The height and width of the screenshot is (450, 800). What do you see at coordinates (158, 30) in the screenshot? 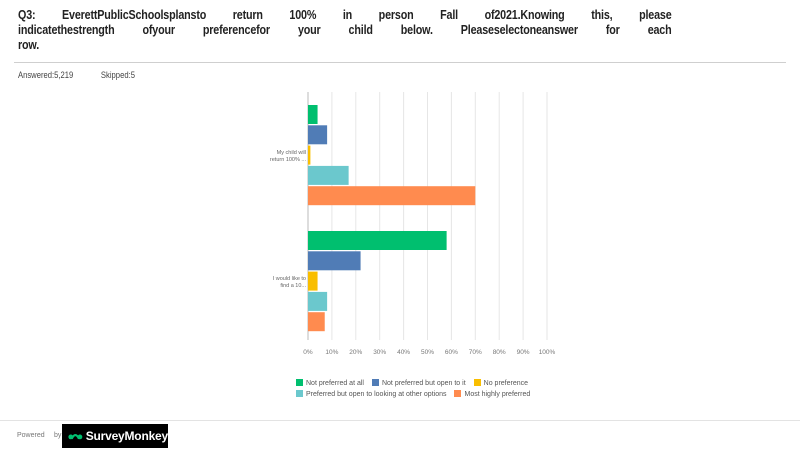
I see `question-word: ofyour` at bounding box center [158, 30].